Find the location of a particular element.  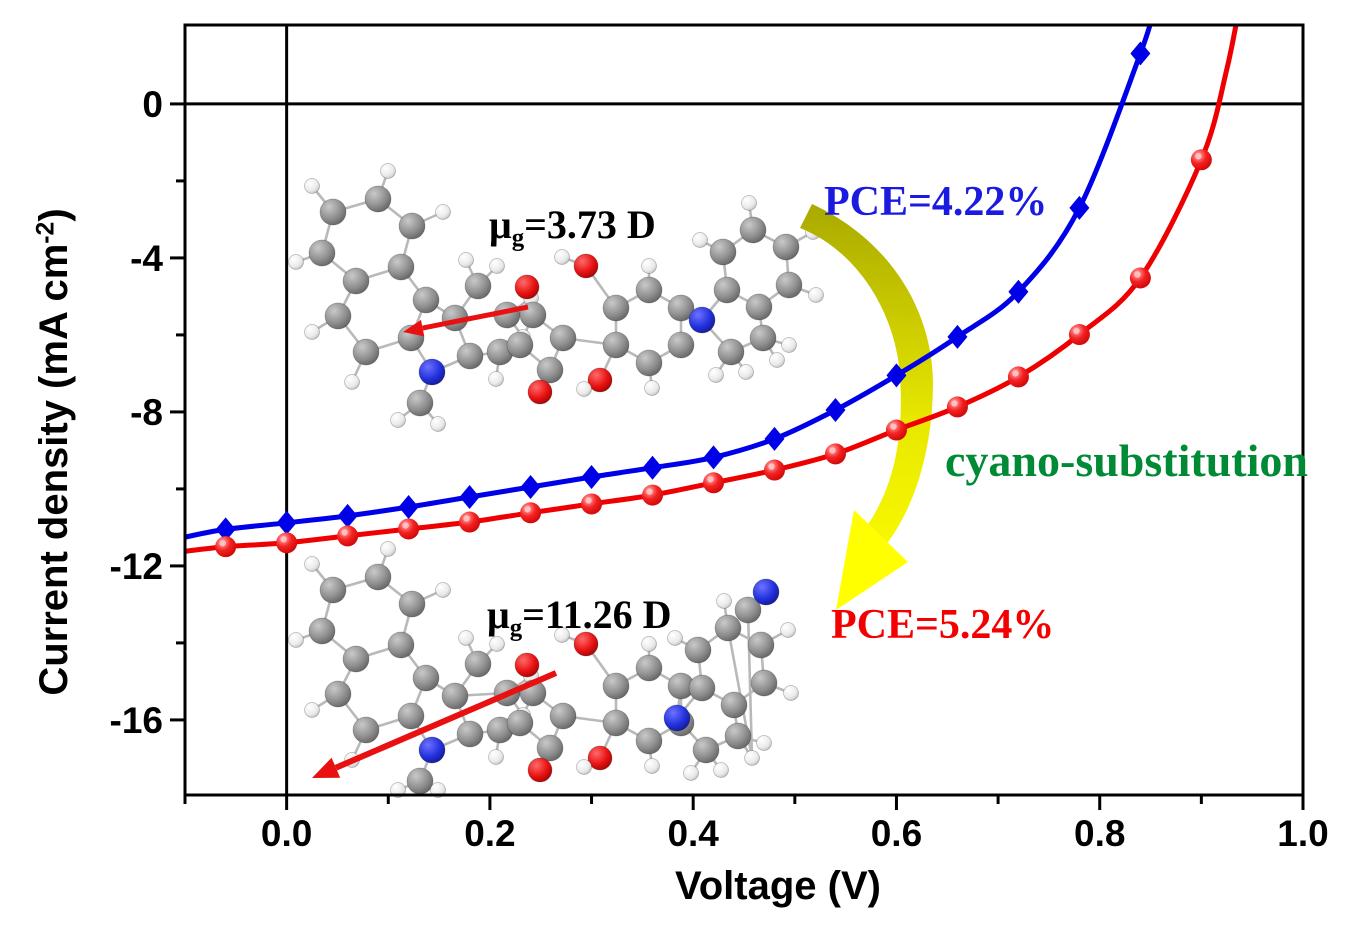

arrowhead is located at coordinates (414, 328).